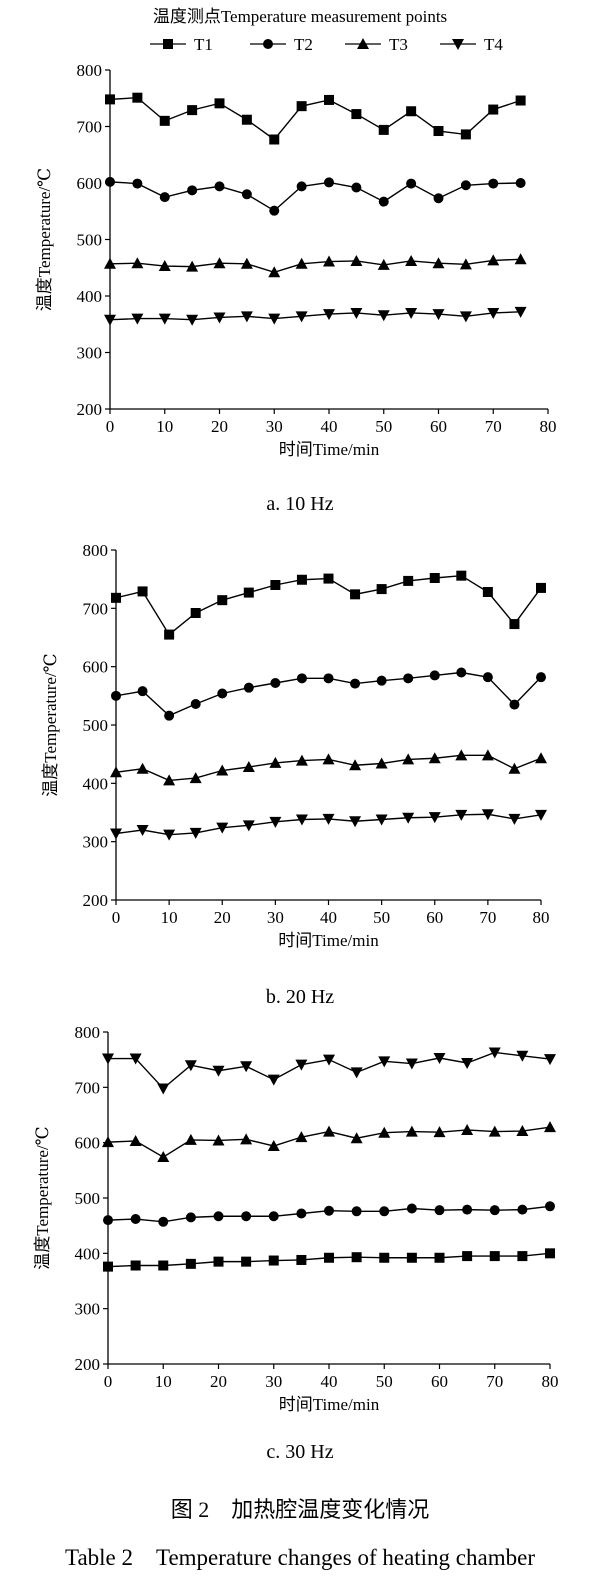 The width and height of the screenshot is (600, 1581). I want to click on y-tick-label-800: 800, so click(96, 550).